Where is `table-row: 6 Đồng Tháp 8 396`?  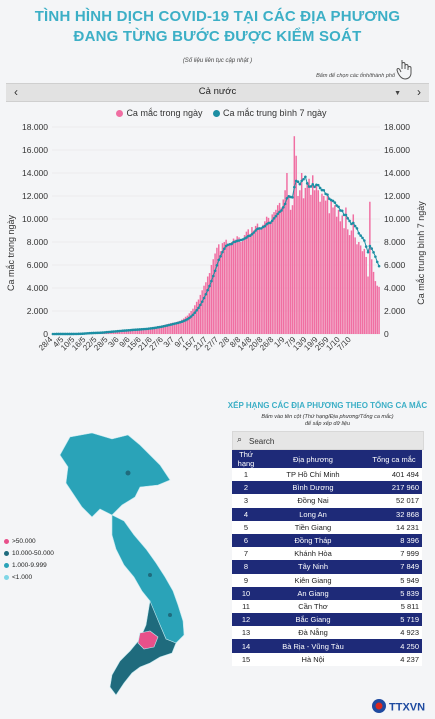 table-row: 6 Đồng Tháp 8 396 is located at coordinates (327, 540).